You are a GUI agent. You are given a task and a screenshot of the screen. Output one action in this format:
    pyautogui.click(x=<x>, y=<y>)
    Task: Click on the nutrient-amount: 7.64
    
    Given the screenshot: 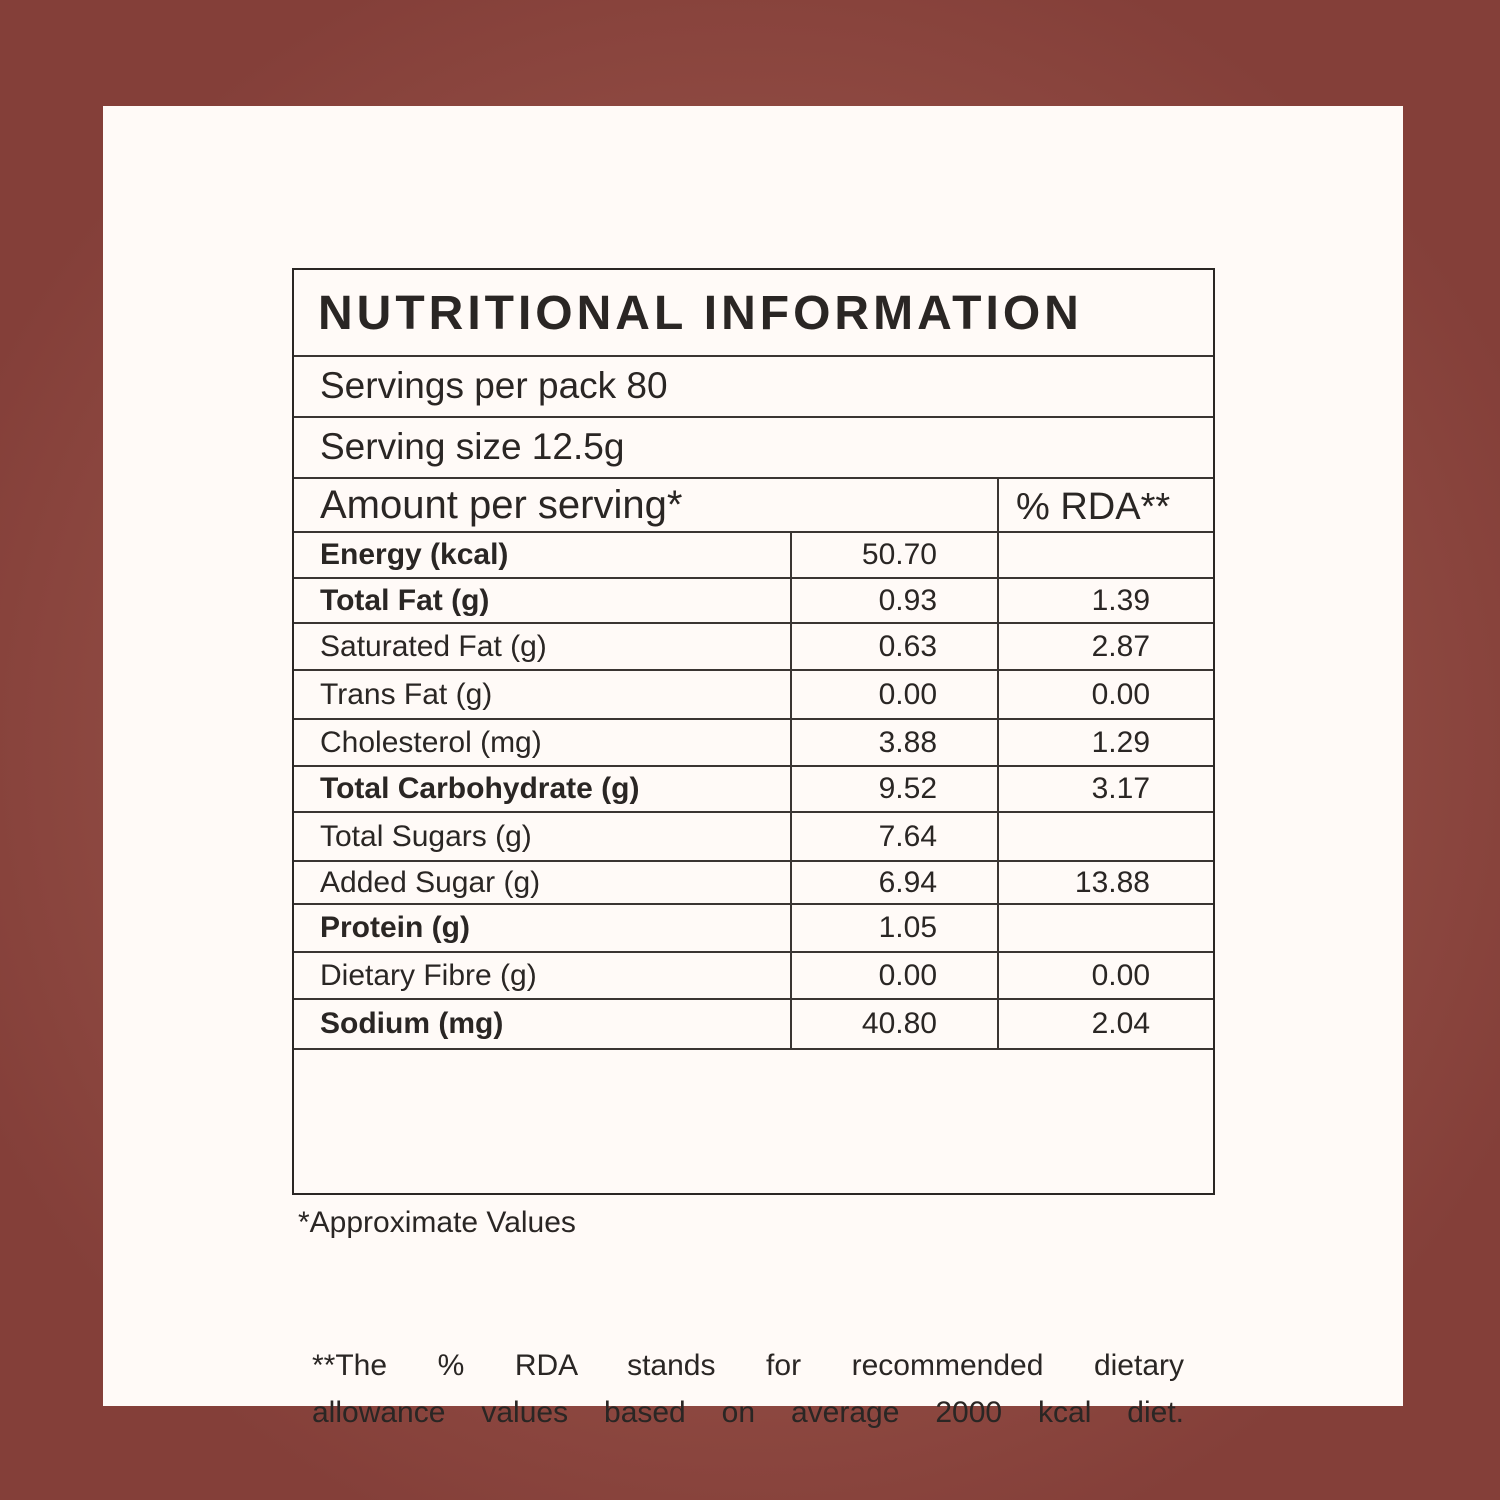 What is the action you would take?
    pyautogui.click(x=863, y=836)
    